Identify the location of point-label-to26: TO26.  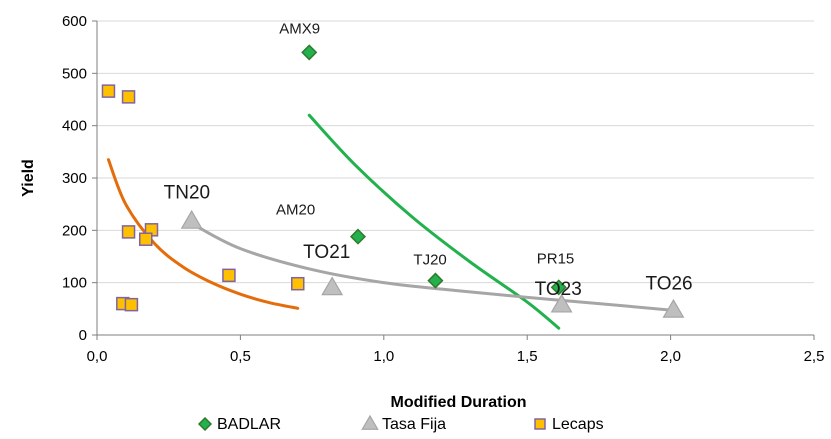
(668, 283).